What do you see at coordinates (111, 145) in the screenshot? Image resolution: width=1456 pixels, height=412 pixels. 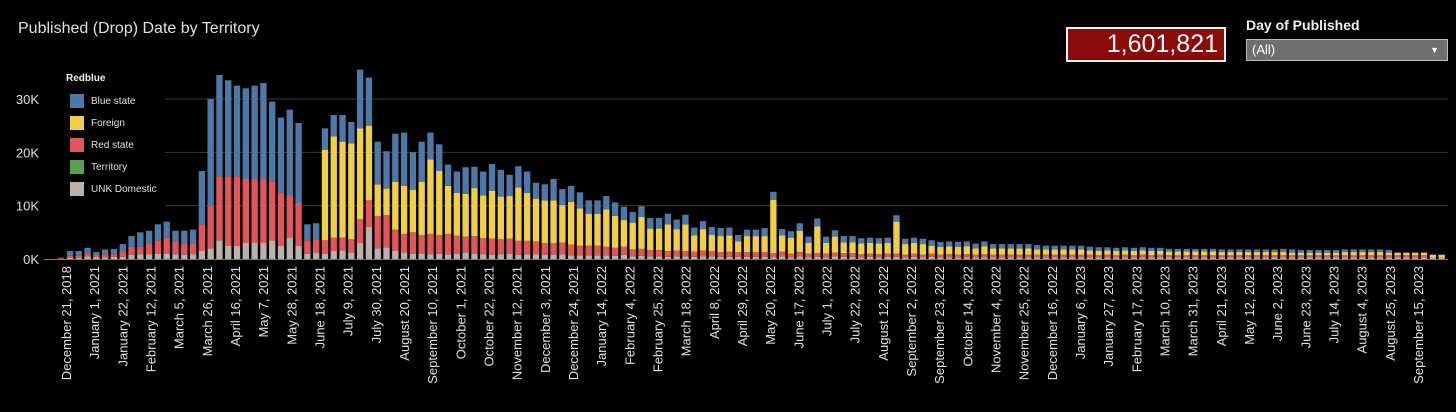 I see `legend-item-red-state: Red state` at bounding box center [111, 145].